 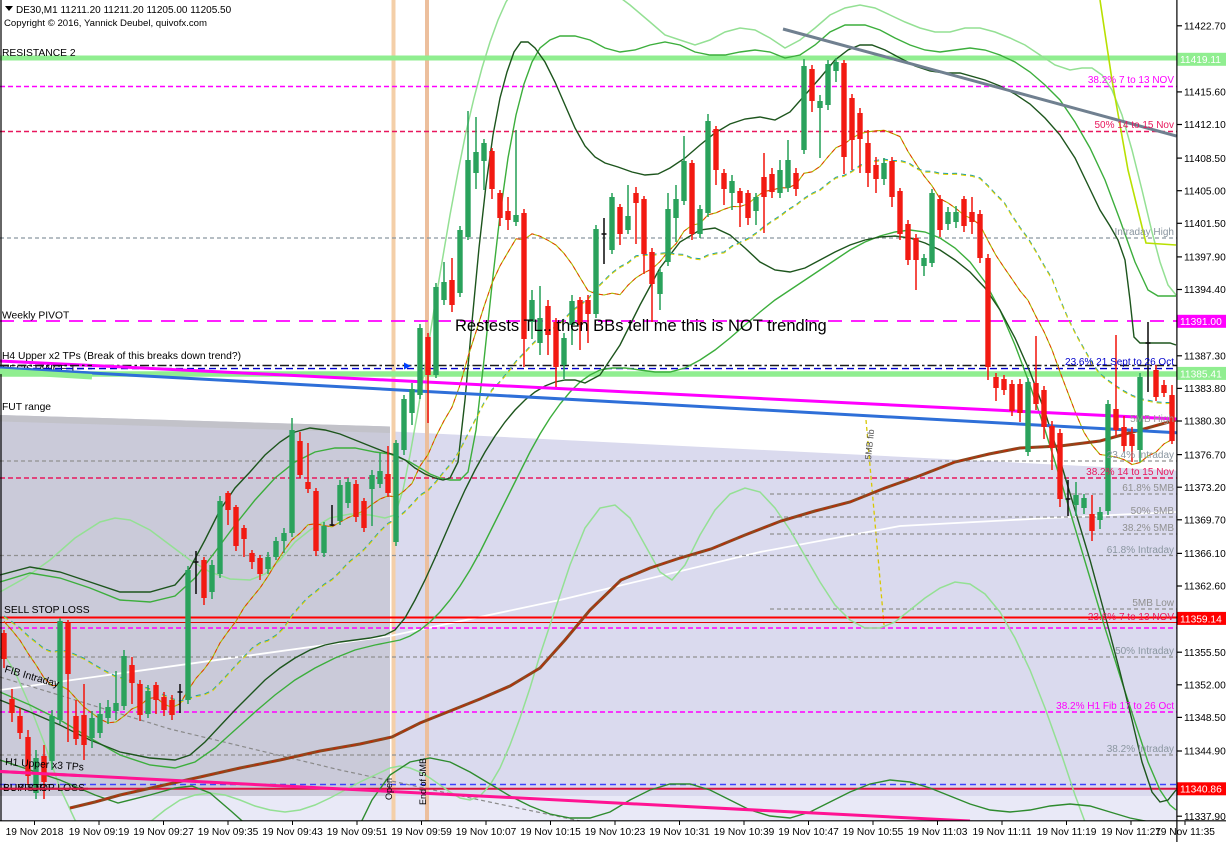 What do you see at coordinates (1205, 258) in the screenshot?
I see `svg-text: 11397.90` at bounding box center [1205, 258].